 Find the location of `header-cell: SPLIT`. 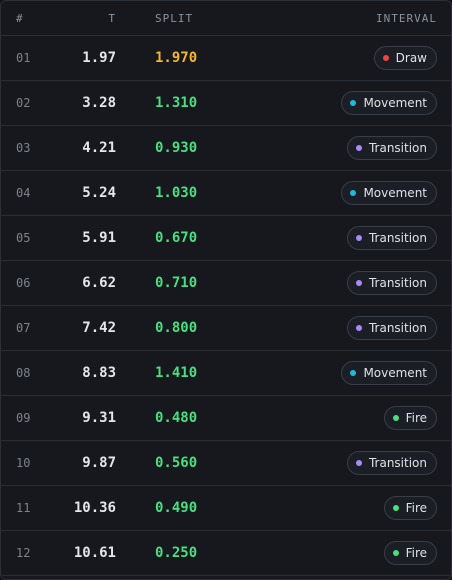

header-cell: SPLIT is located at coordinates (174, 18).